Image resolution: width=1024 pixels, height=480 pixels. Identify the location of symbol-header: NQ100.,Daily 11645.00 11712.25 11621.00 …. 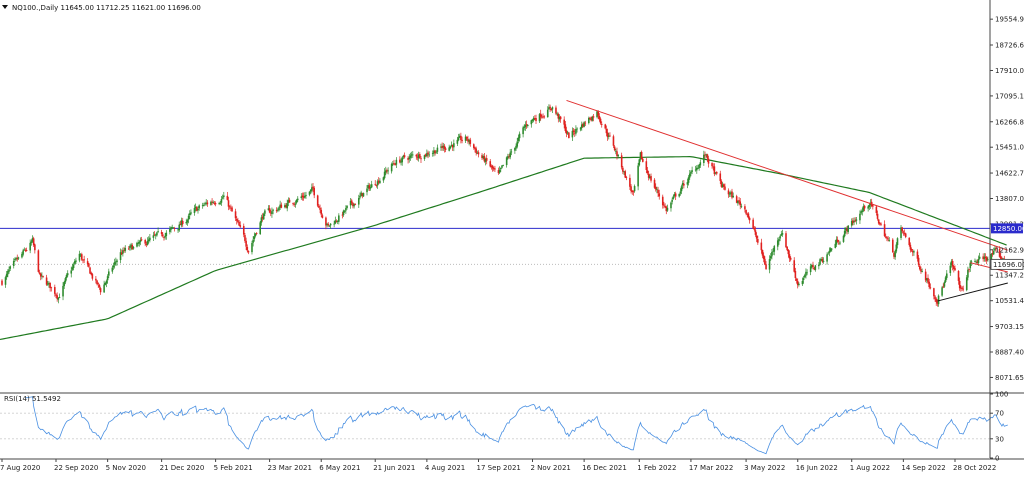
(106, 8).